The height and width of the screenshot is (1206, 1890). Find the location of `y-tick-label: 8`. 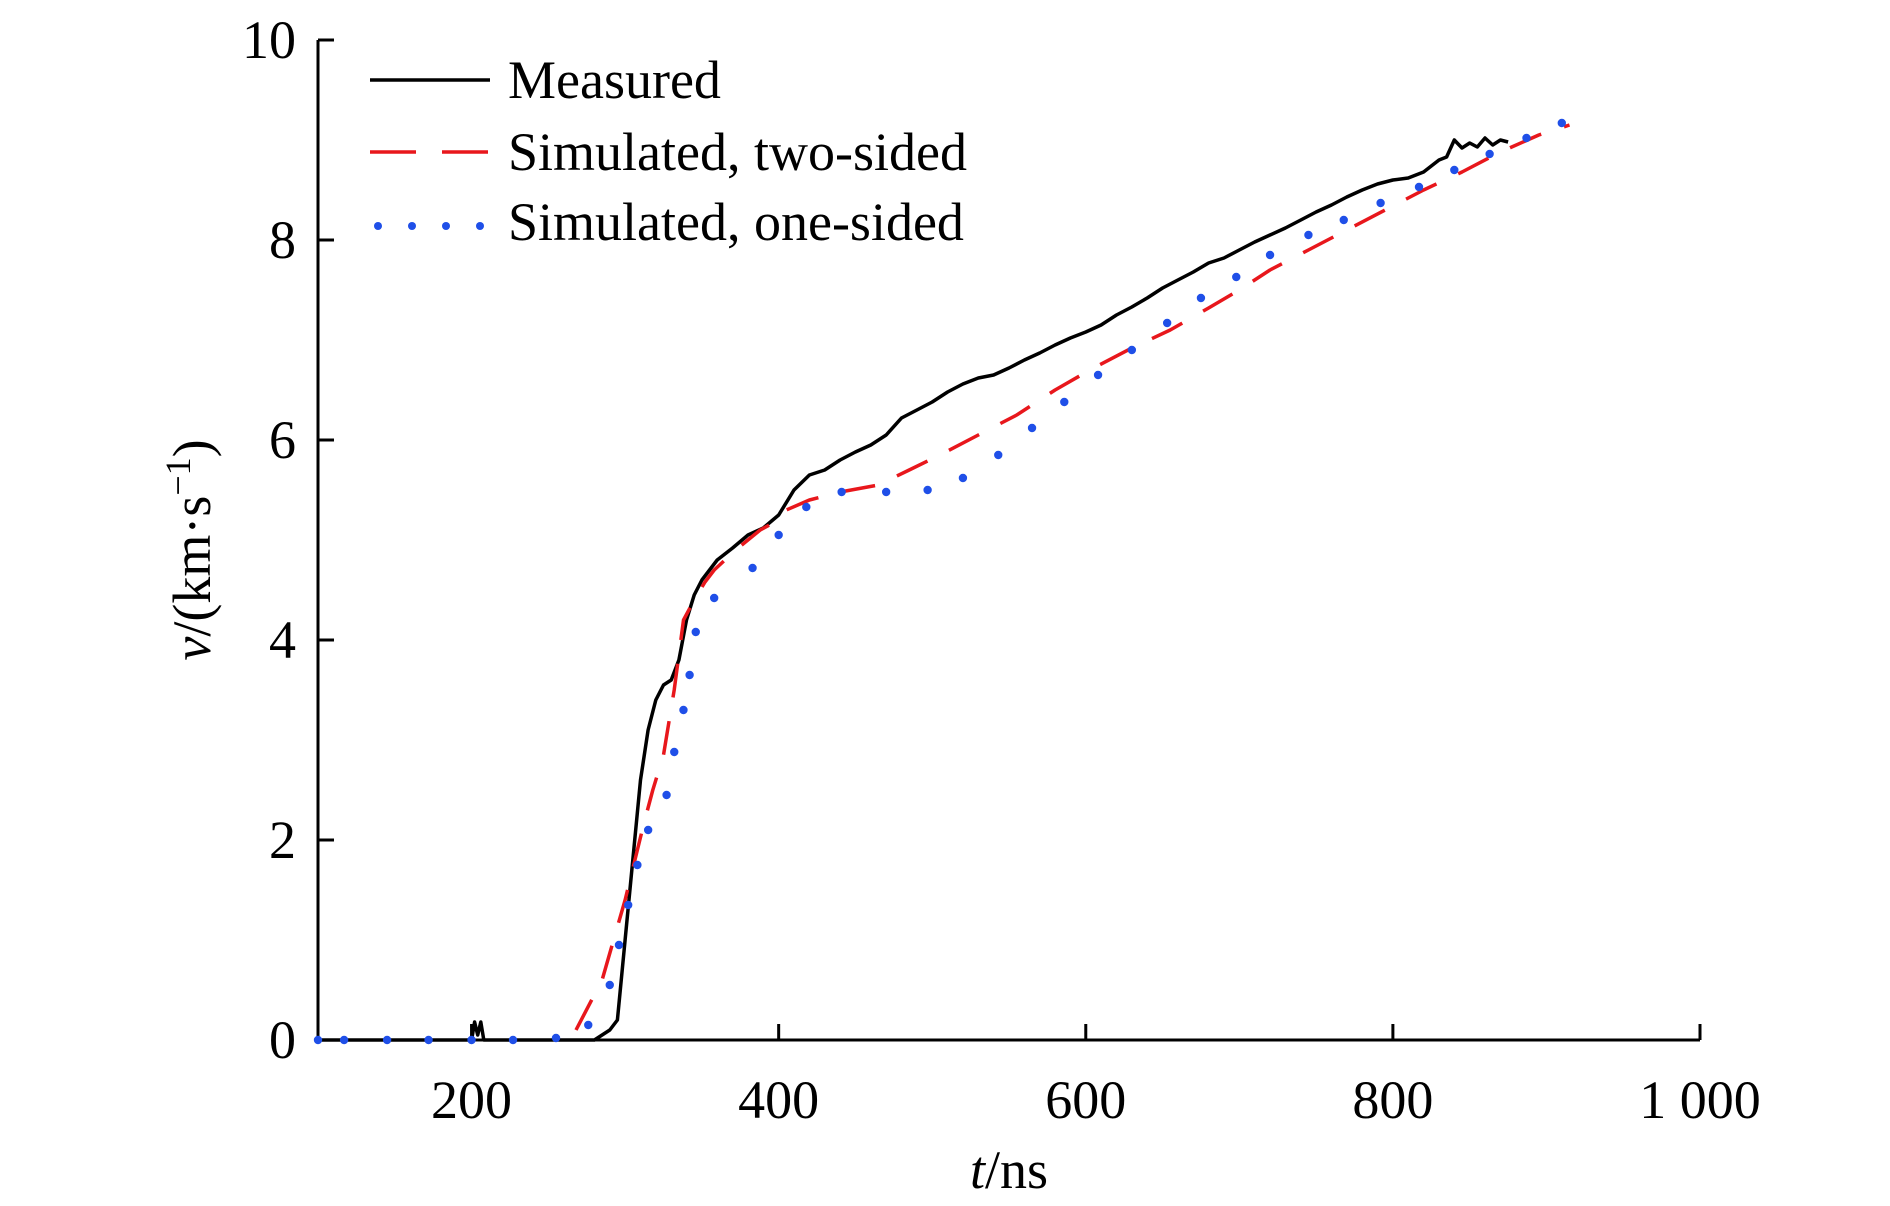

y-tick-label: 8 is located at coordinates (282, 240).